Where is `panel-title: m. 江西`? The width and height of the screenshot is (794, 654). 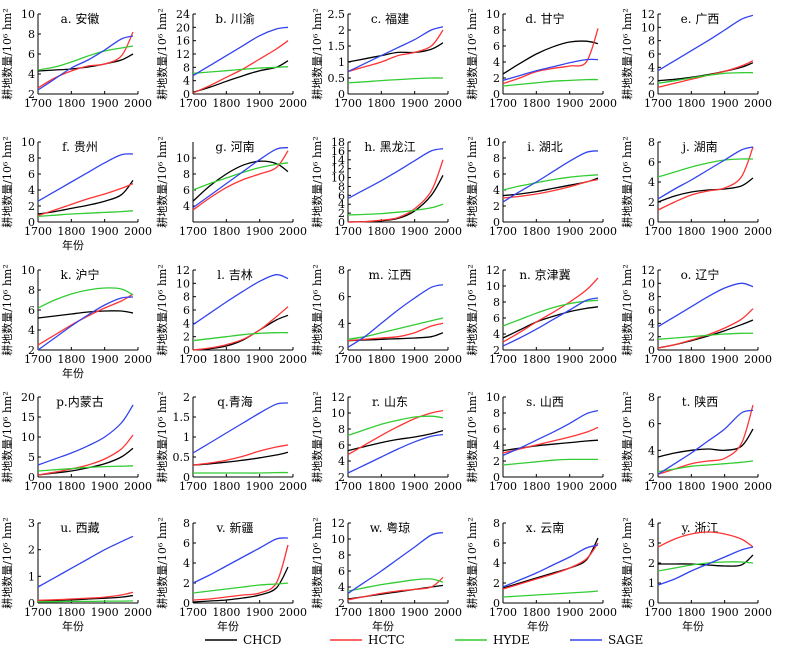
panel-title: m. 江西 is located at coordinates (389, 275).